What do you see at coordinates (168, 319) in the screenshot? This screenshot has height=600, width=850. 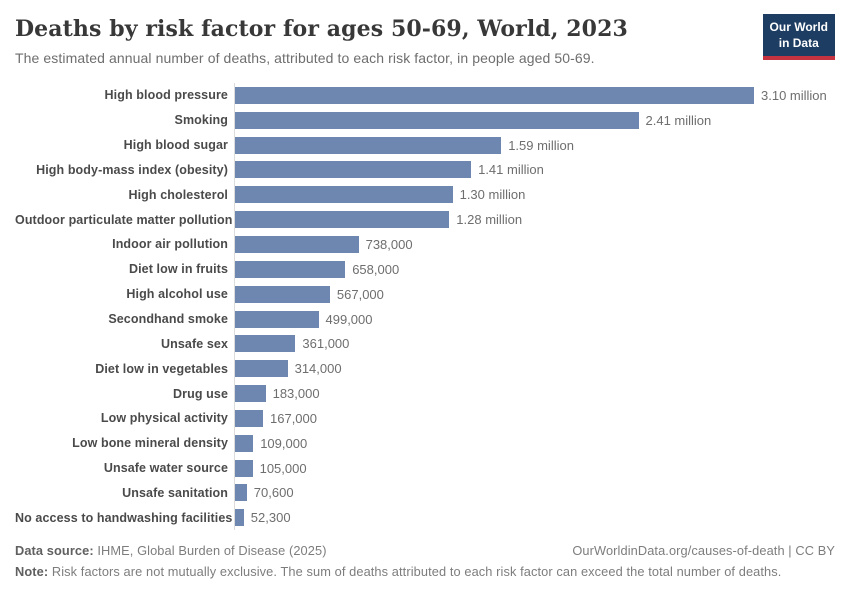 I see `category-label: Secondhand smoke` at bounding box center [168, 319].